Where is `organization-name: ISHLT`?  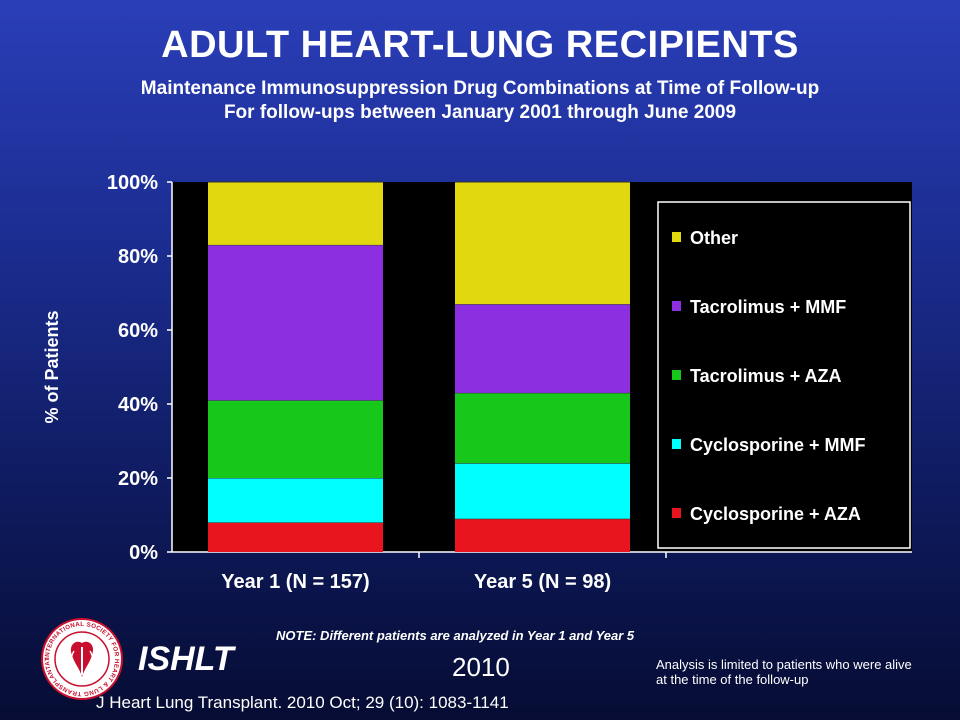 organization-name: ISHLT is located at coordinates (186, 659).